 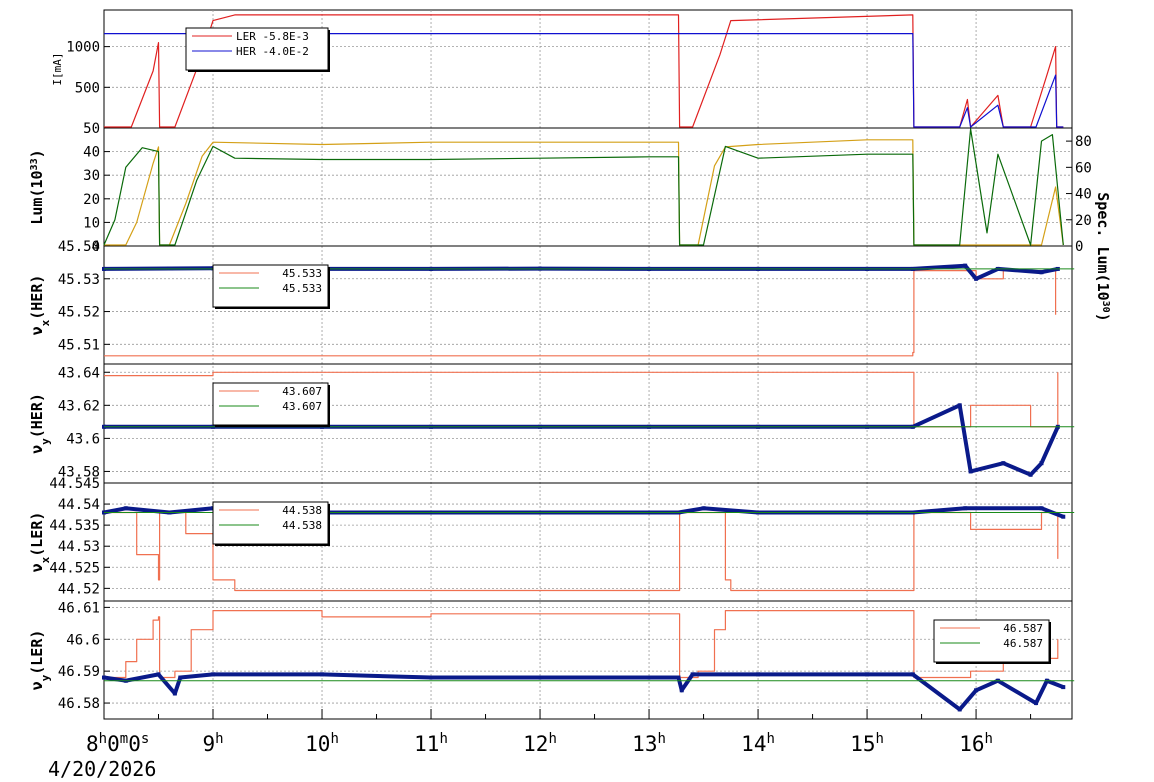 What do you see at coordinates (37, 186) in the screenshot?
I see `y-axis-label: Lum(1033)` at bounding box center [37, 186].